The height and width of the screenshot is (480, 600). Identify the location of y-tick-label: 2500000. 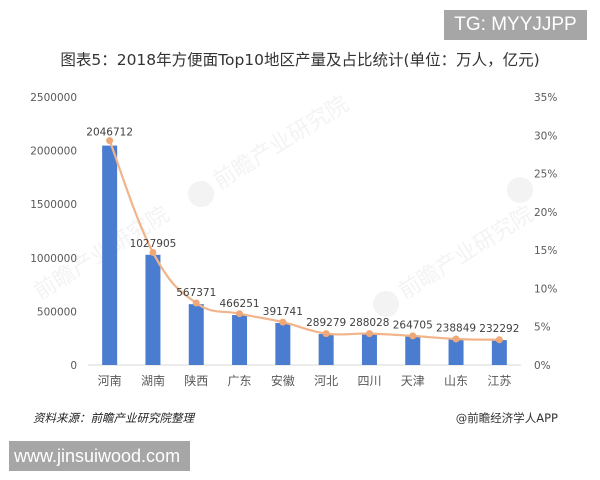
(53, 98).